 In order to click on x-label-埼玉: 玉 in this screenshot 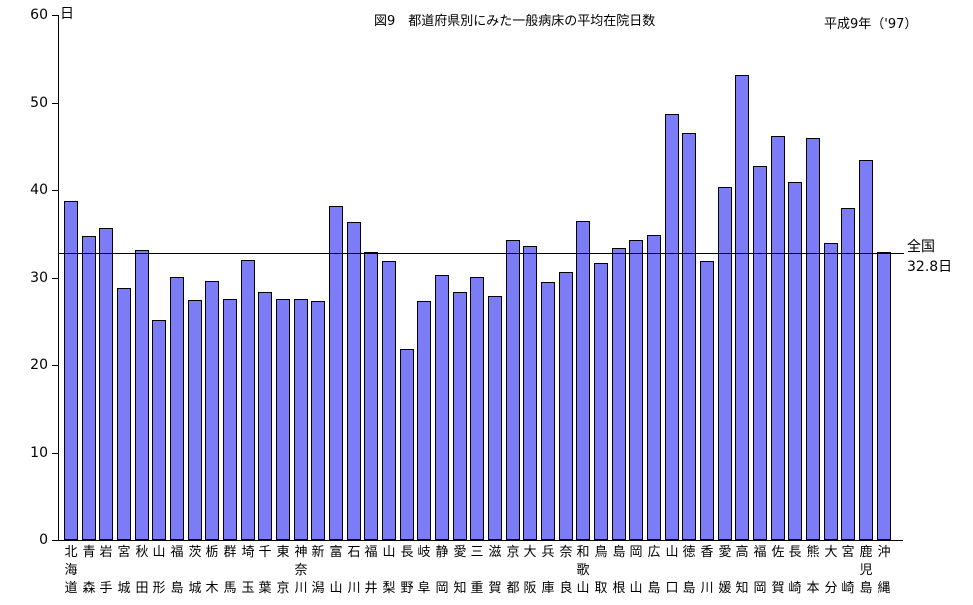, I will do `click(248, 588)`.